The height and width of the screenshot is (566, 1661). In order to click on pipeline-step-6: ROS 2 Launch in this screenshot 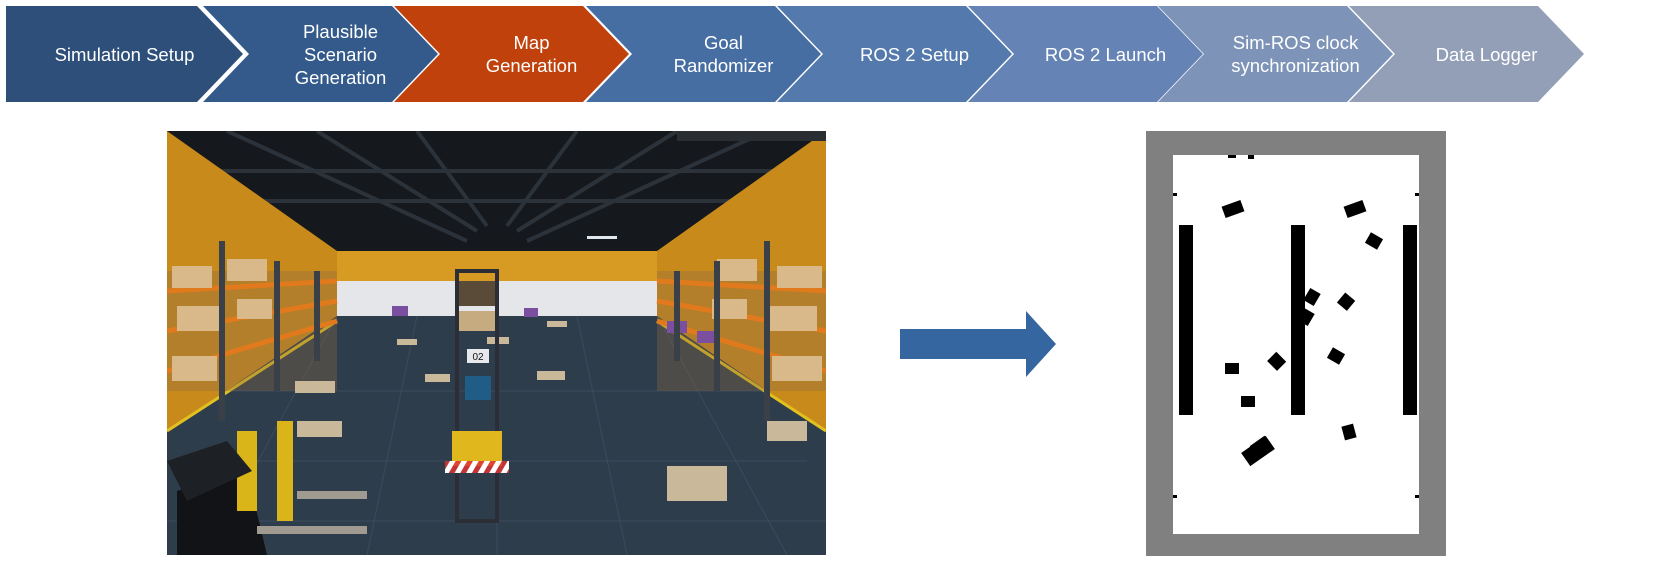, I will do `click(1085, 54)`.